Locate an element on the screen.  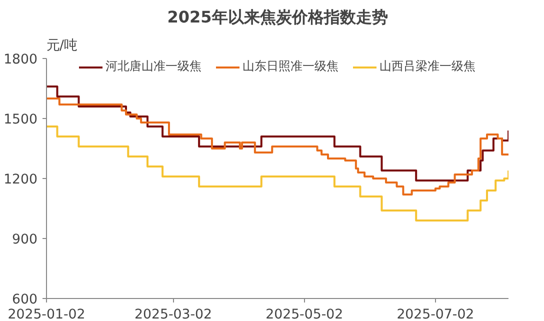
legend-label: 河北唐山准一级焦 is located at coordinates (154, 66).